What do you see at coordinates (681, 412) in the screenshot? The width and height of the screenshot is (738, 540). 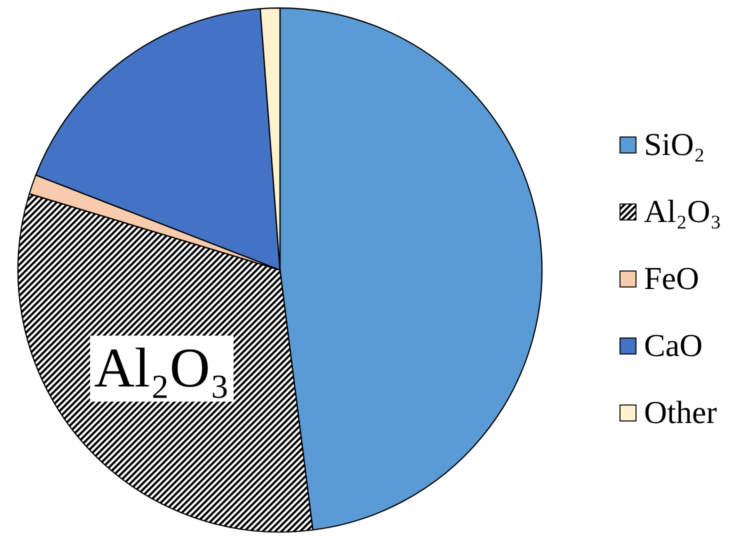 I see `legend-label: Other` at bounding box center [681, 412].